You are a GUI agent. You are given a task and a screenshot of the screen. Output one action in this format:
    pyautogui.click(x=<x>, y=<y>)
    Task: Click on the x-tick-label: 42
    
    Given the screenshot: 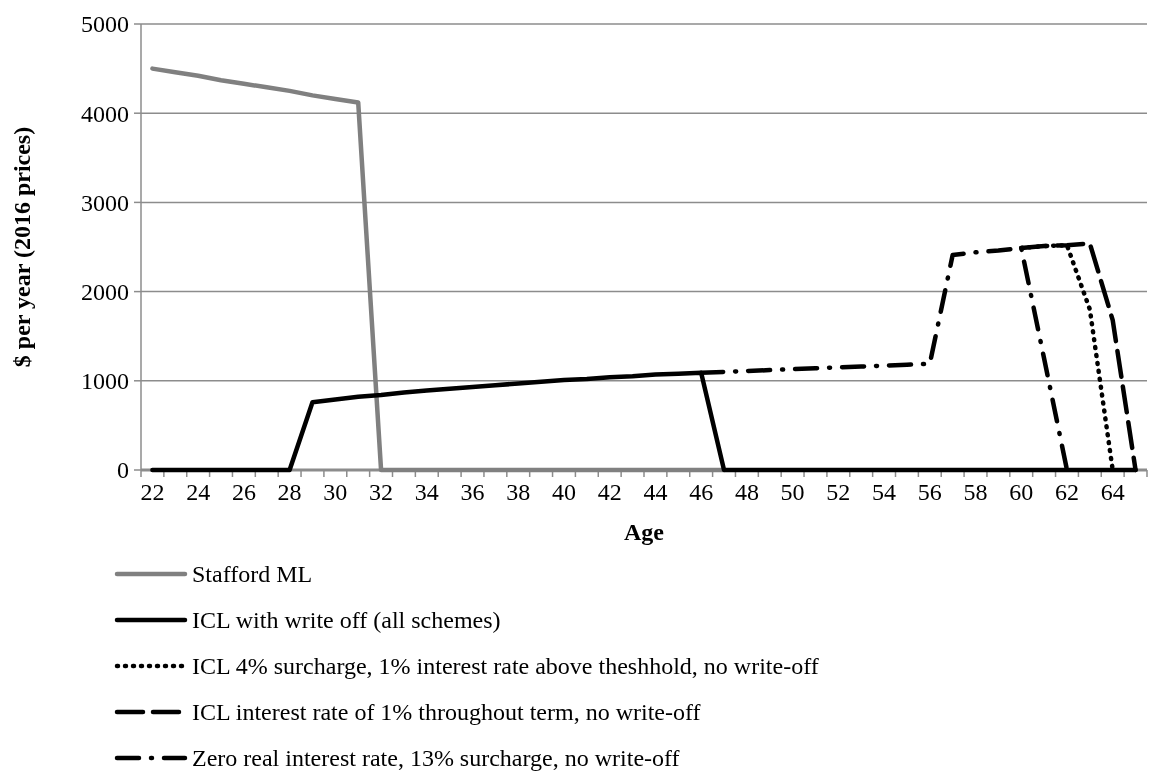 What is the action you would take?
    pyautogui.click(x=609, y=492)
    